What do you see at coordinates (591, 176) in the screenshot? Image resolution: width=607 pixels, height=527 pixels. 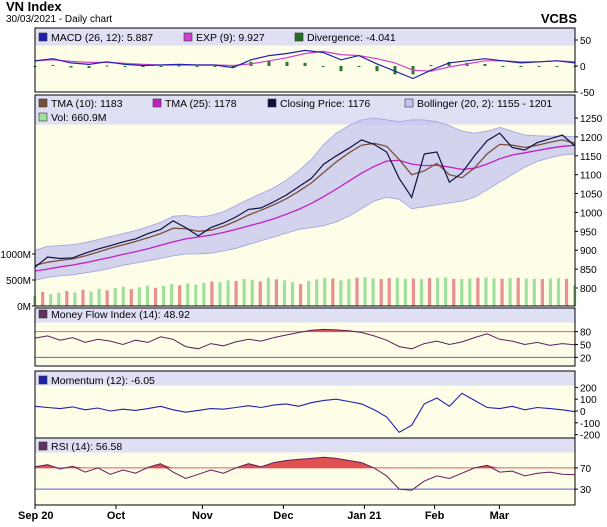 I see `price-tick-label: 1100` at bounding box center [591, 176].